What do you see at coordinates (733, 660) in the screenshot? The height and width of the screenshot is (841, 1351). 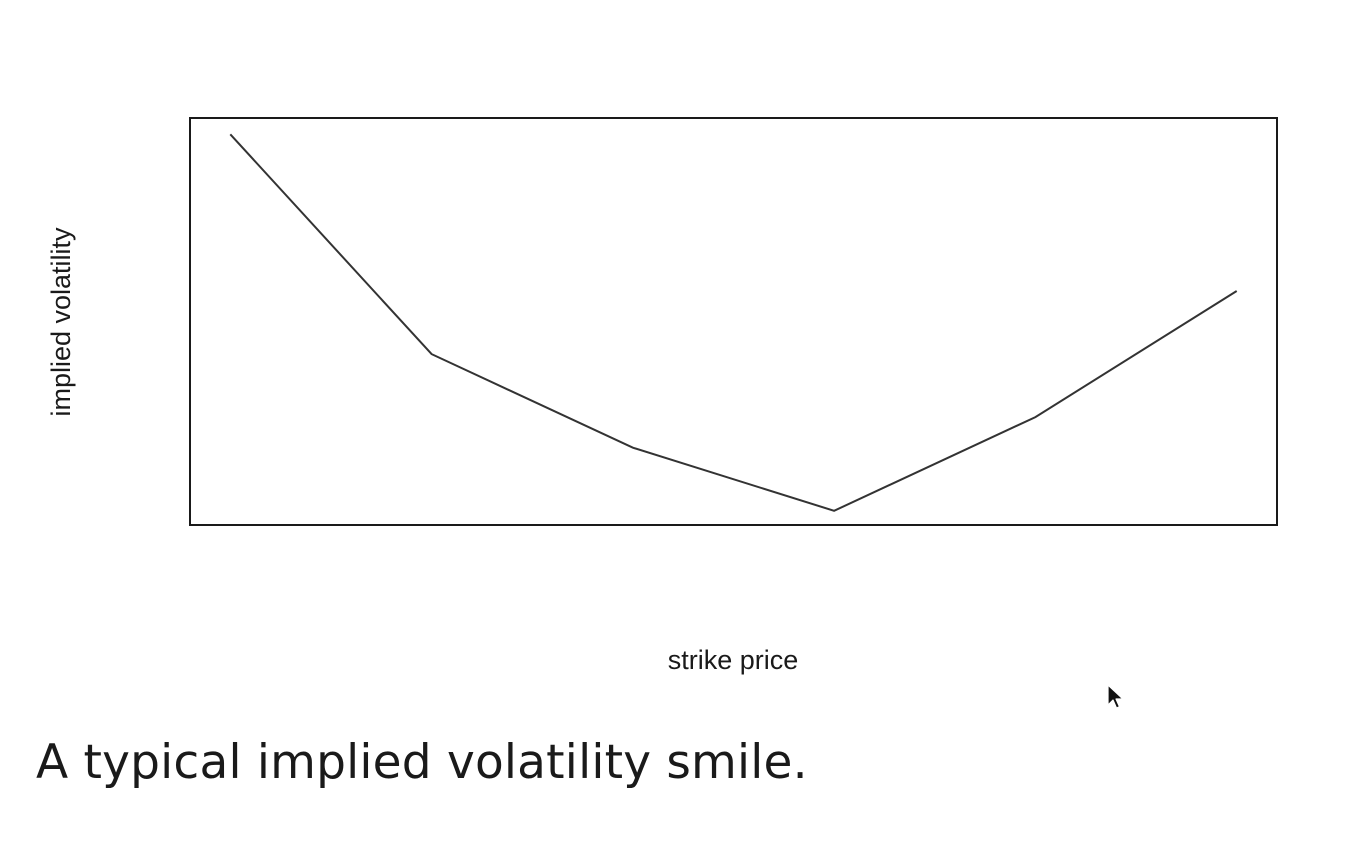 I see `x-axis-label: strike price` at bounding box center [733, 660].